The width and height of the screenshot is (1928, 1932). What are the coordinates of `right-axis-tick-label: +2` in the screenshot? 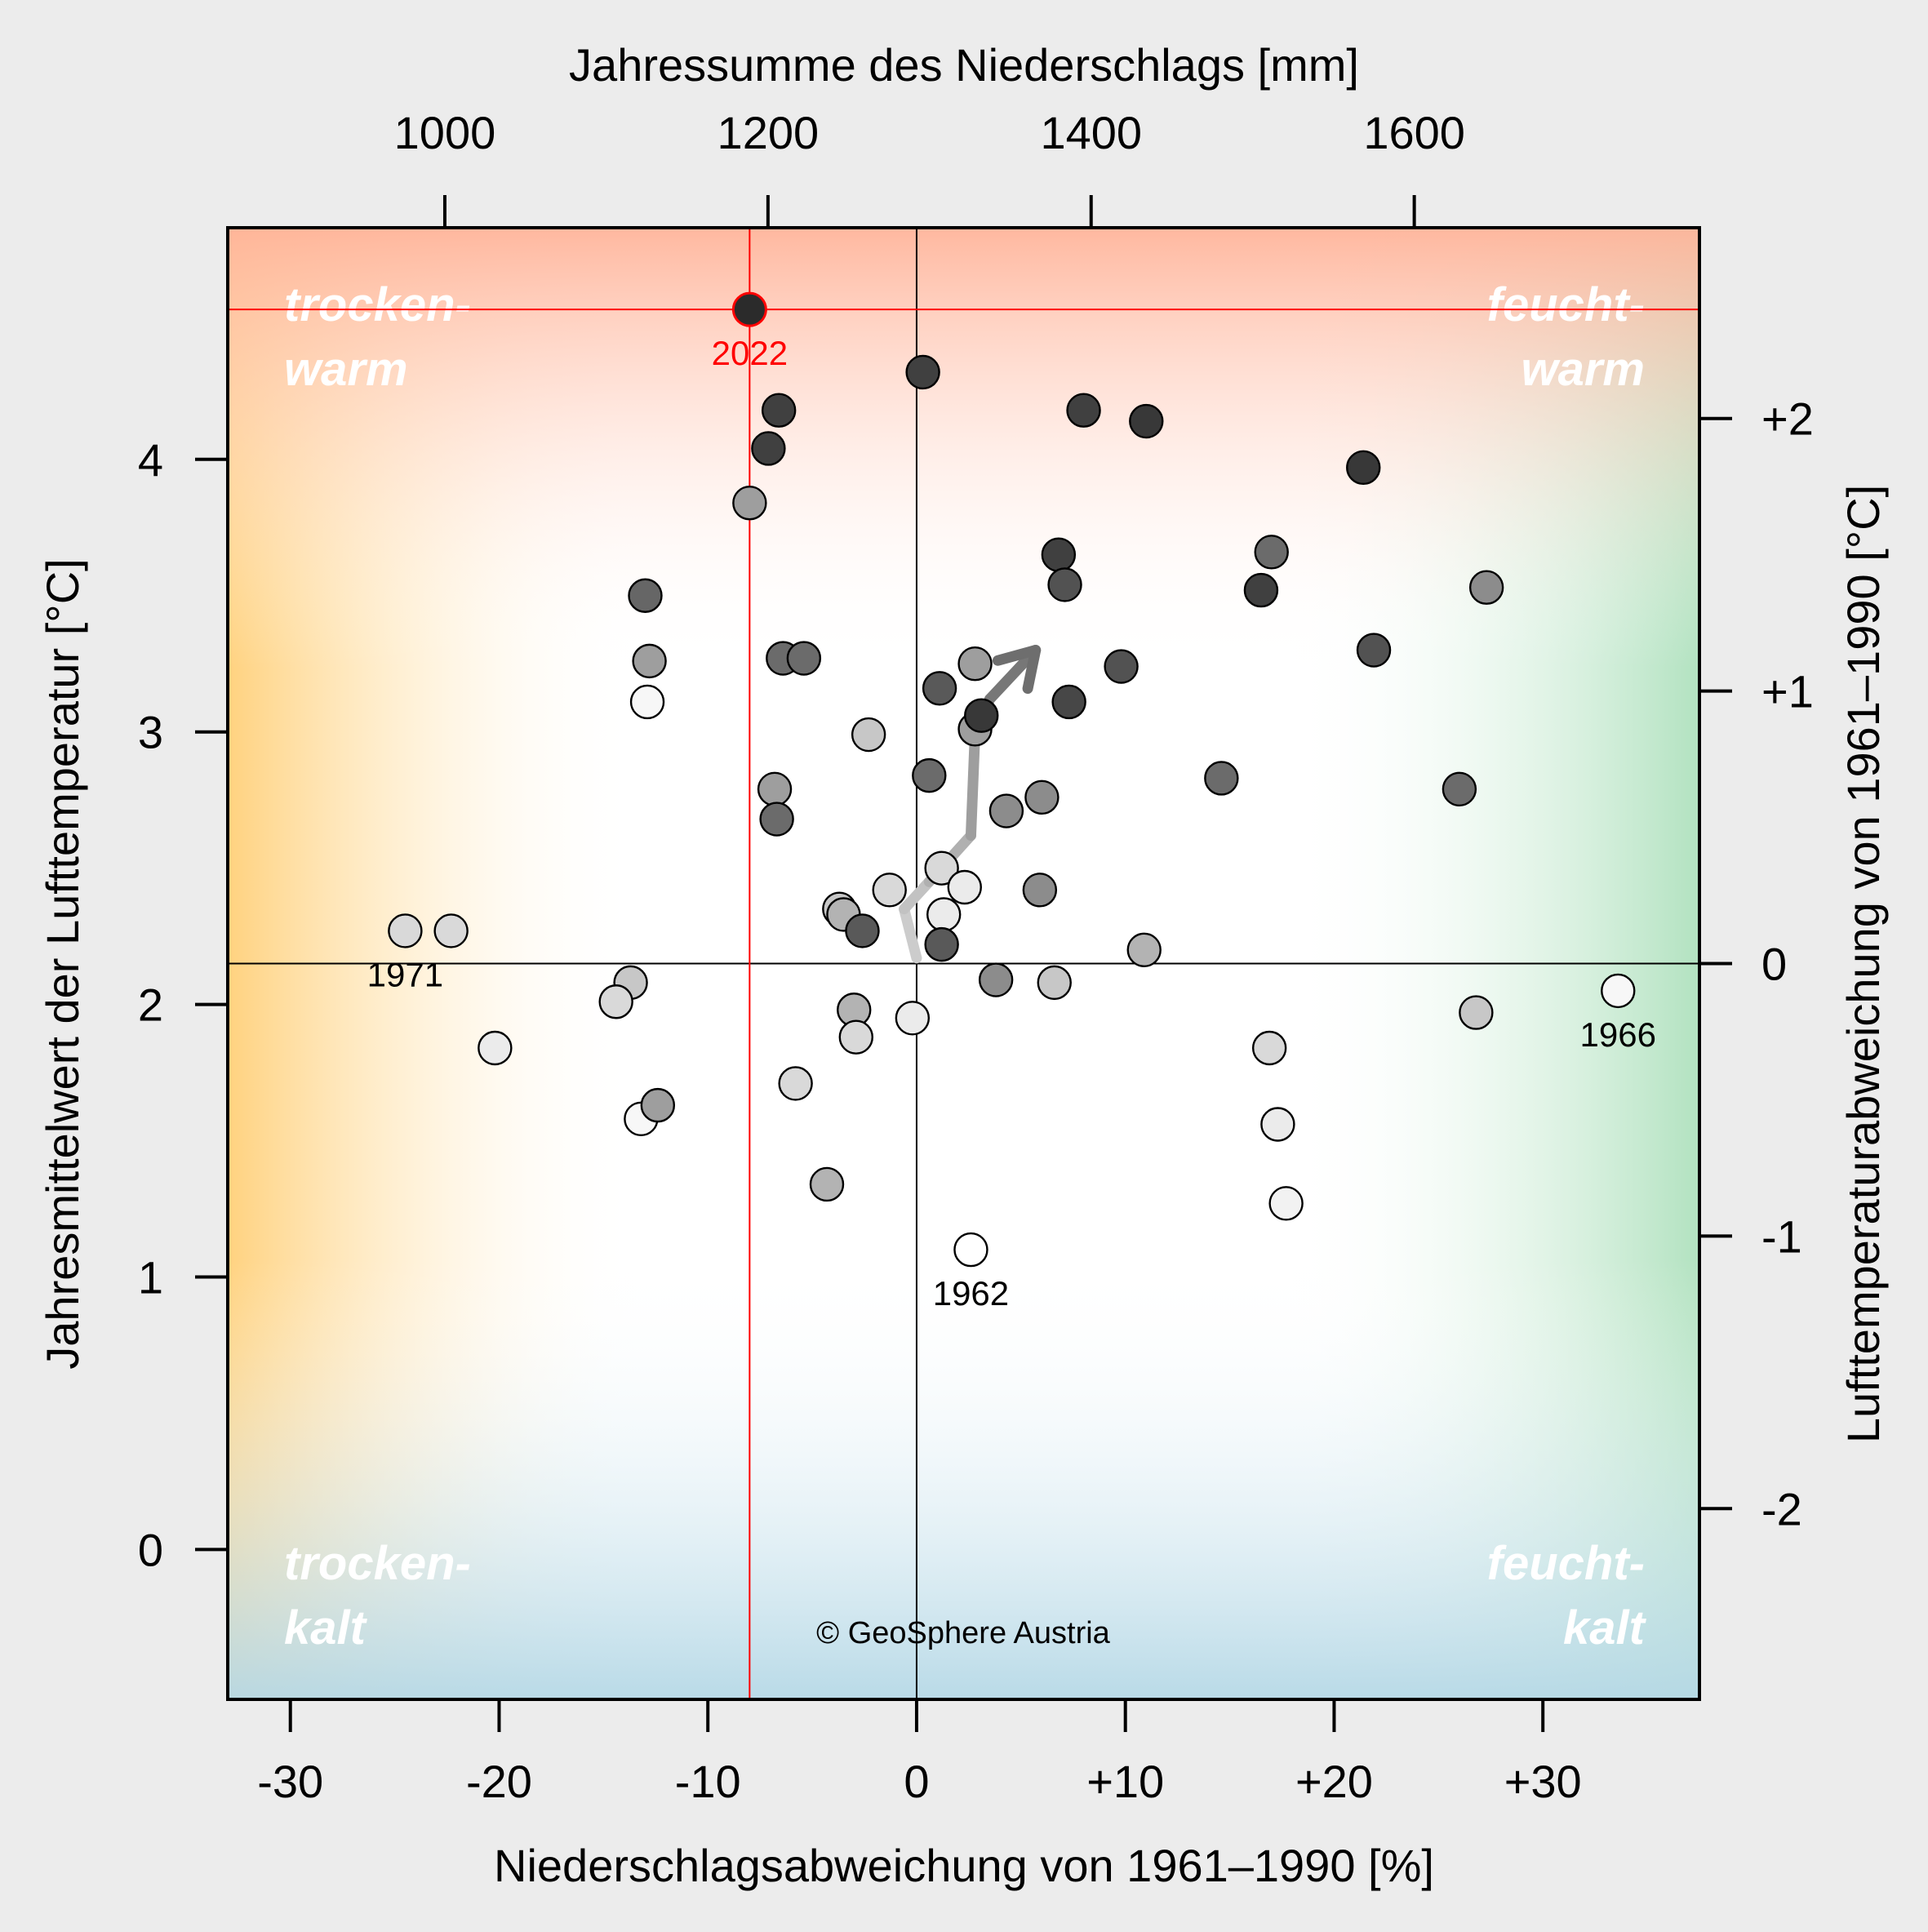 It's located at (1787, 419).